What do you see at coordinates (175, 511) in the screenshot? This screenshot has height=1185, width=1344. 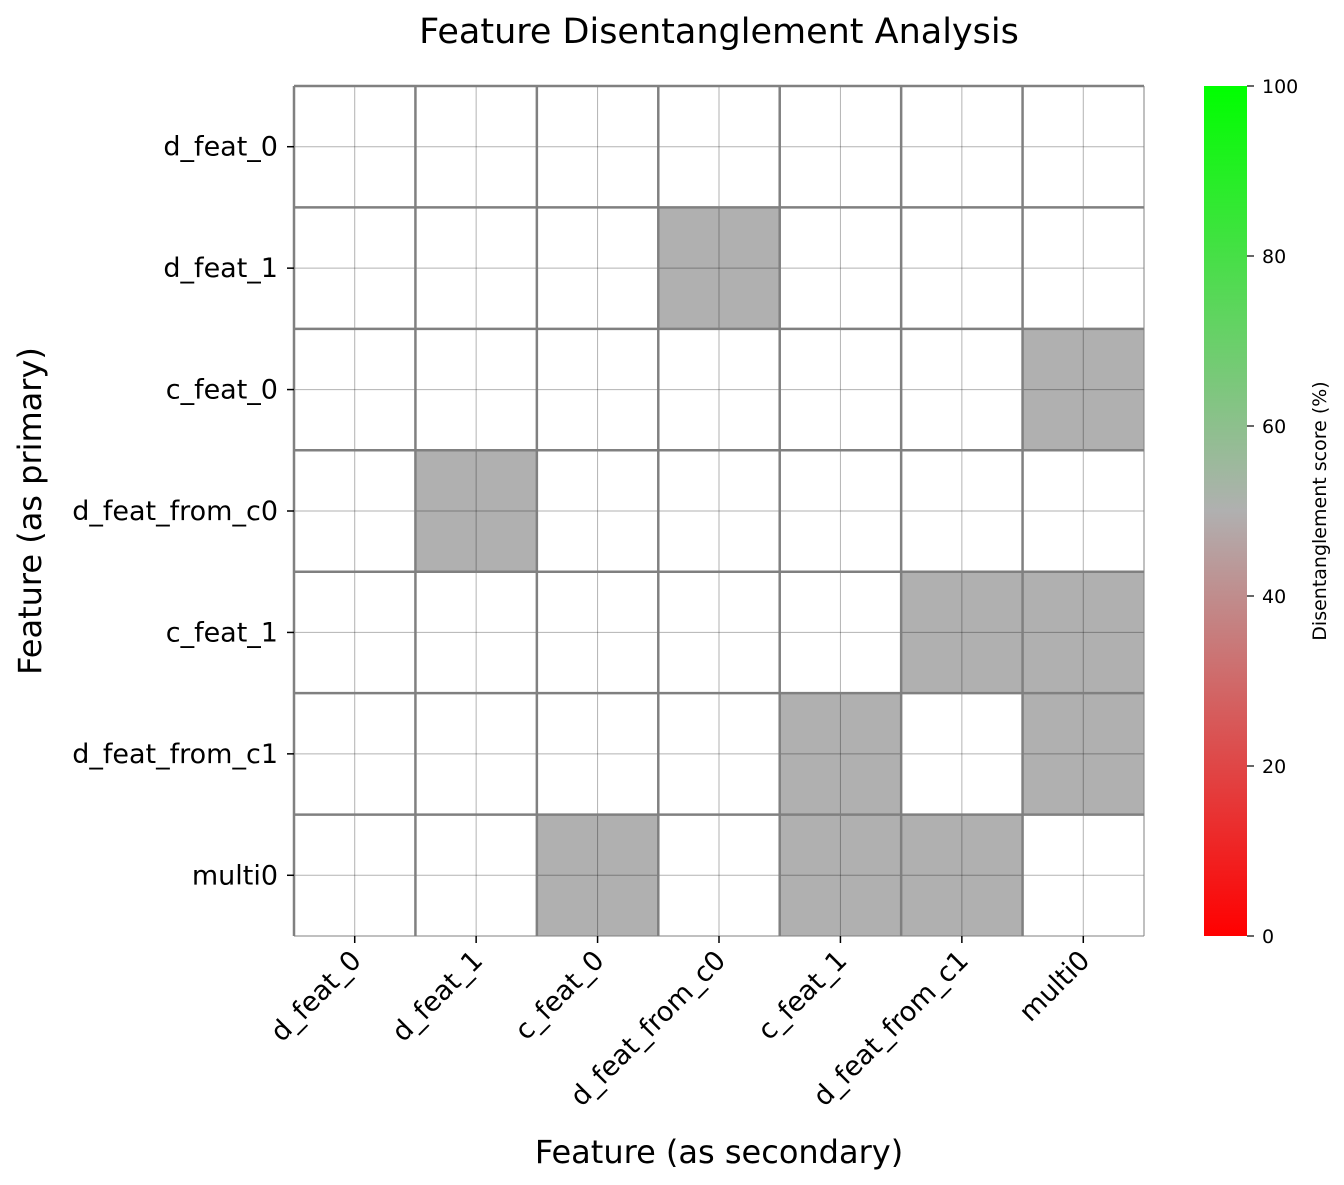 I see `y-tick-label: d_feat_from_c0` at bounding box center [175, 511].